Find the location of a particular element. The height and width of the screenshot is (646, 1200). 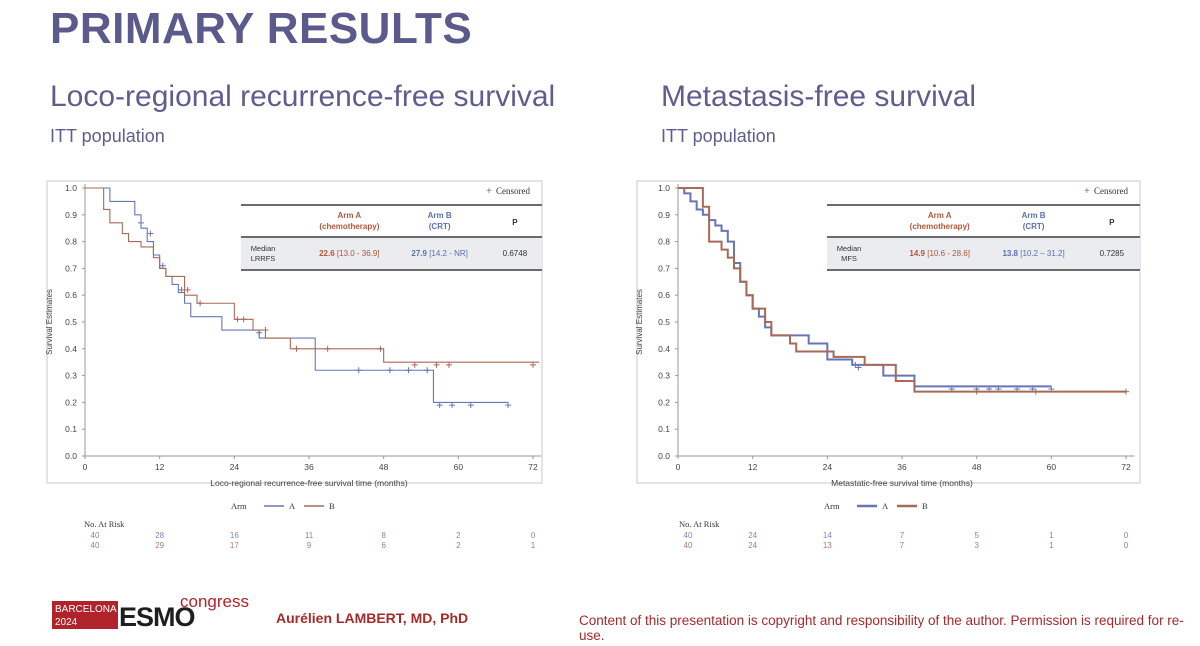

page-title: PRIMARY RESULTS is located at coordinates (261, 28).